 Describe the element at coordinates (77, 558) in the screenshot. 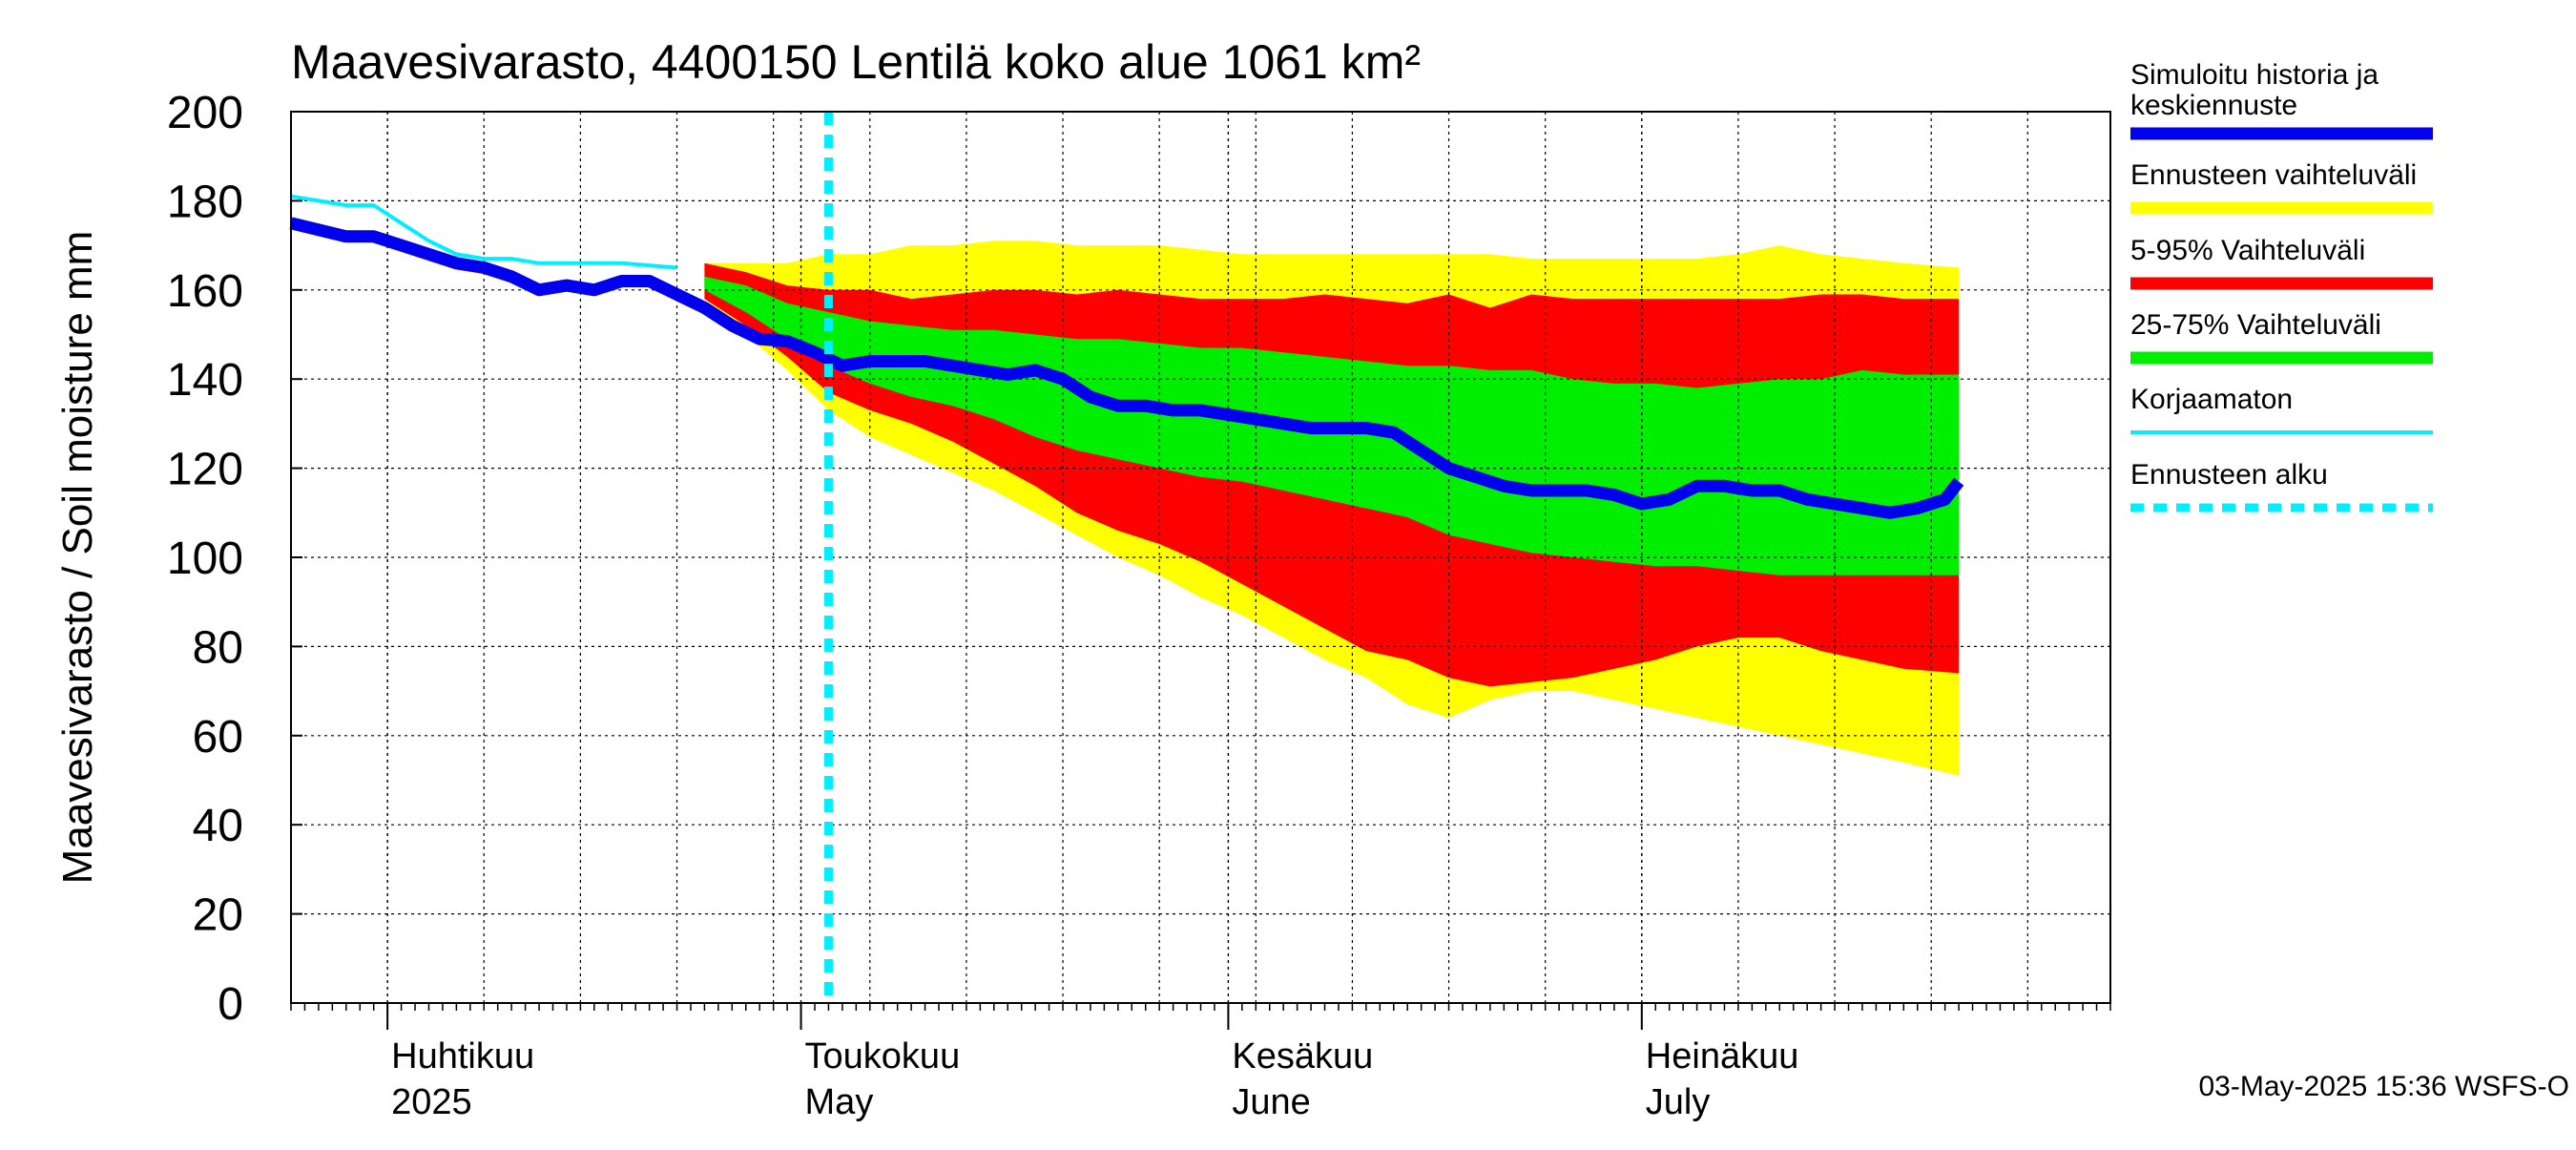

I see `y-axis-label: Maavesivarasto / Soil moisture mm` at that location.